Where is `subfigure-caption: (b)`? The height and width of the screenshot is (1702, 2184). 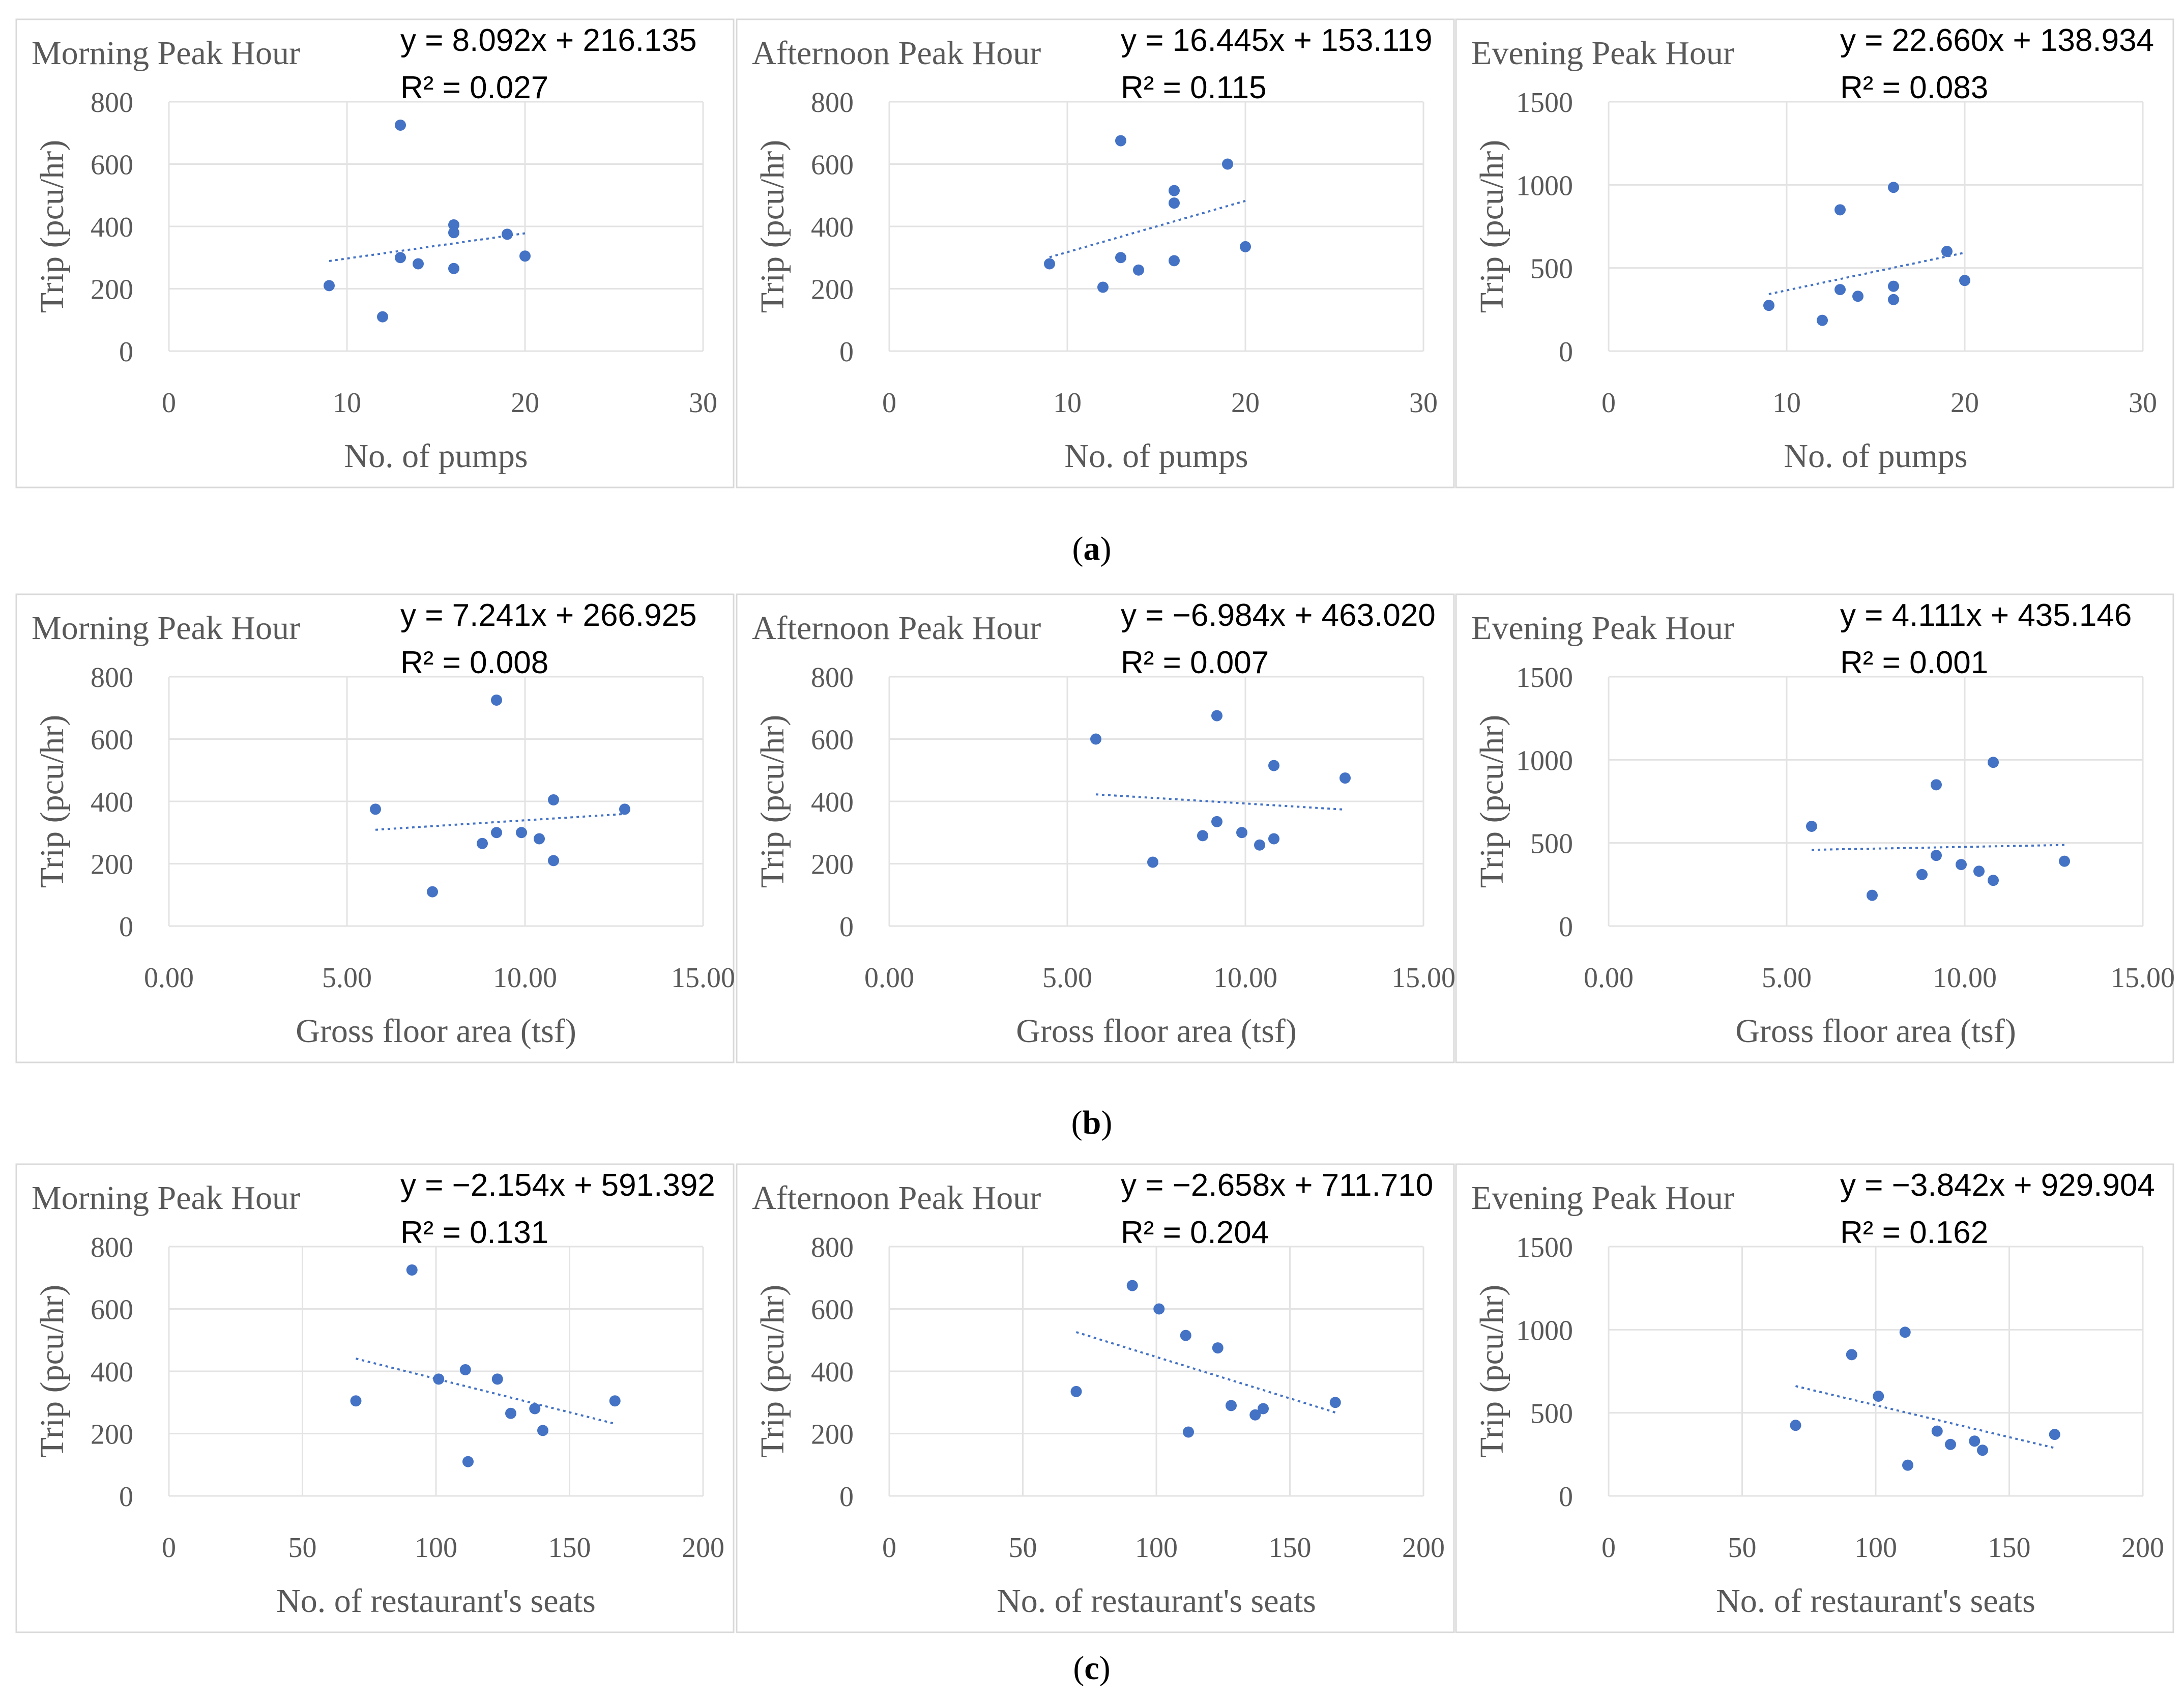 subfigure-caption: (b) is located at coordinates (1092, 1122).